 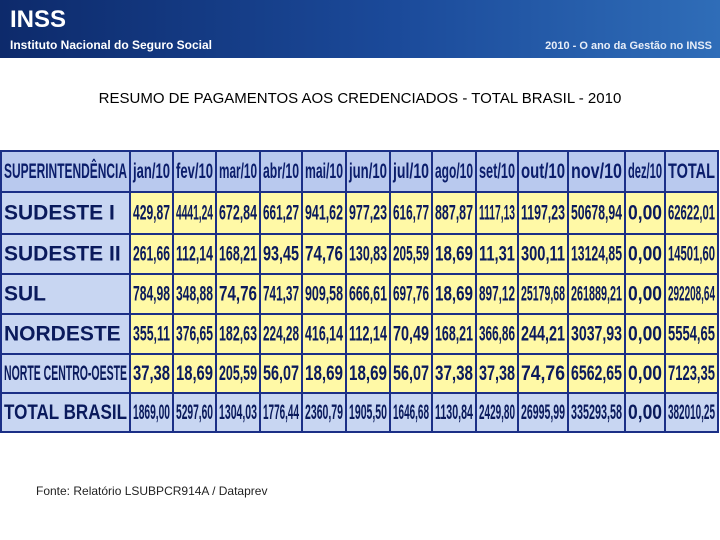 What do you see at coordinates (596, 254) in the screenshot?
I see `cell-text: 13124,85` at bounding box center [596, 254].